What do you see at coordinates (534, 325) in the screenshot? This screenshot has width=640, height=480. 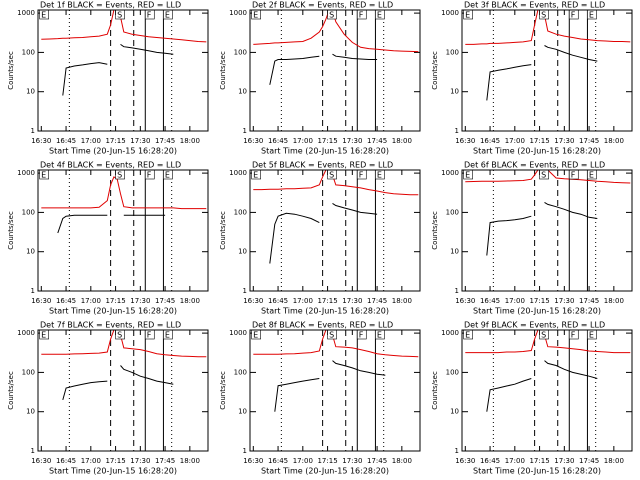 I see `chart-title: Det 9f BLACK = Events, RED = LLD` at bounding box center [534, 325].